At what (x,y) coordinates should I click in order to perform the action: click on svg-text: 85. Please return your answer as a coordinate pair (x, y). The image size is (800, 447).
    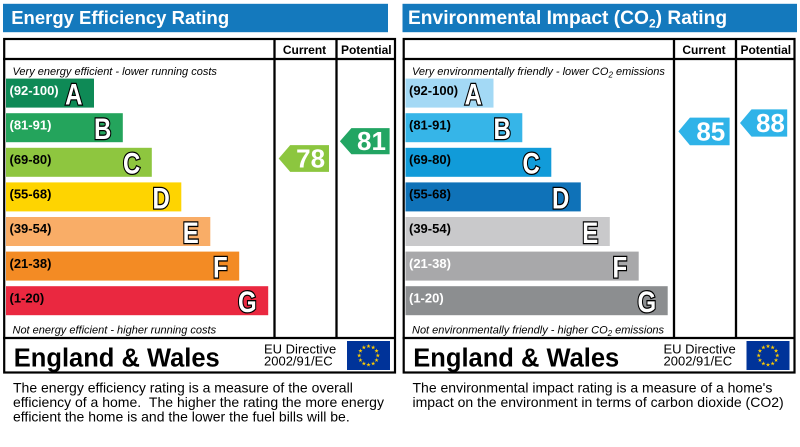
    Looking at the image, I should click on (710, 131).